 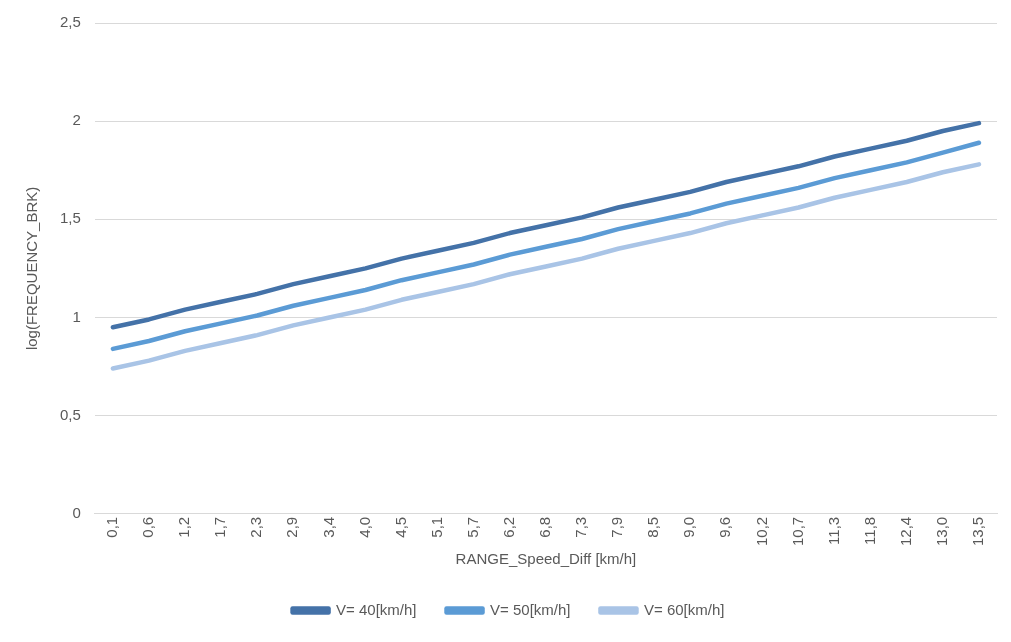 I want to click on y-tick-label: 1, so click(x=76, y=316).